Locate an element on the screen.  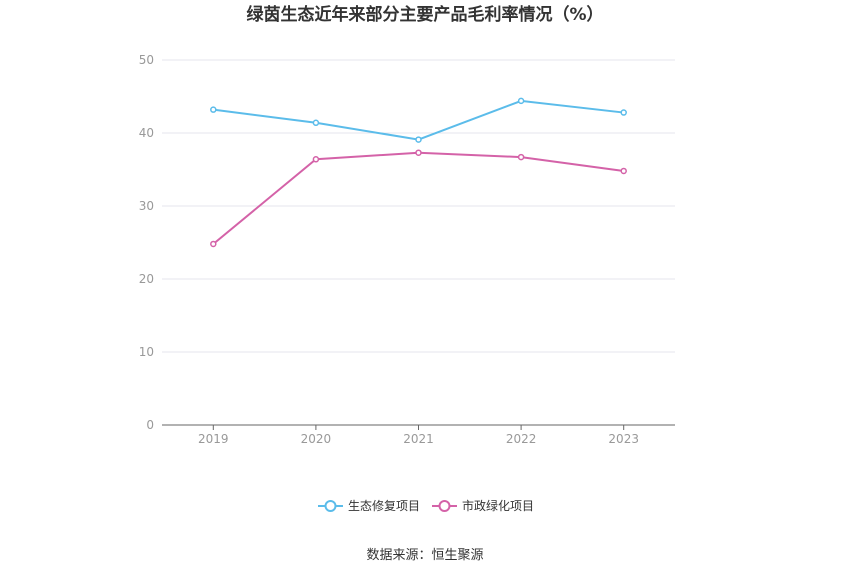
legend: 生态修复项目 市政绿化项目 is located at coordinates (426, 505).